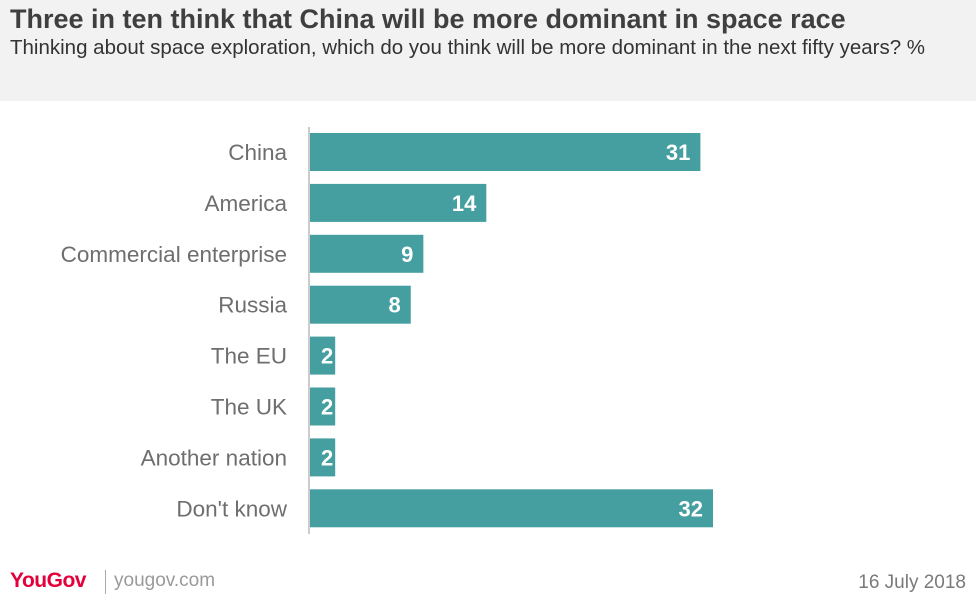  Describe the element at coordinates (214, 457) in the screenshot. I see `category-label-another-nation: Another nation` at that location.